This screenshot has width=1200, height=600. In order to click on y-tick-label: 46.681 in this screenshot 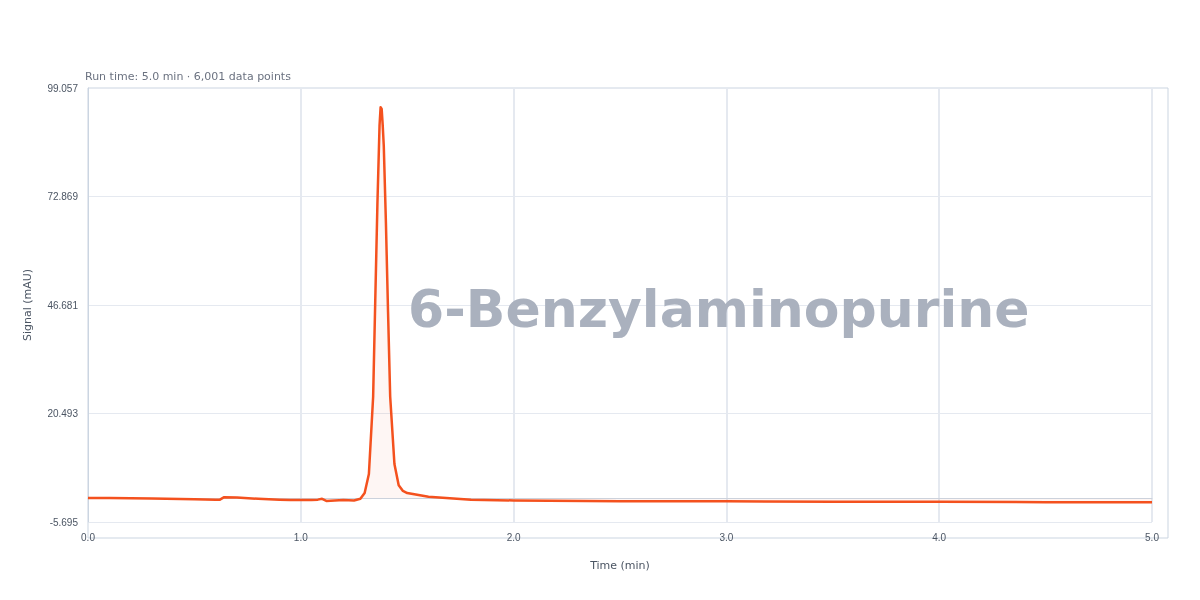, I will do `click(63, 305)`.